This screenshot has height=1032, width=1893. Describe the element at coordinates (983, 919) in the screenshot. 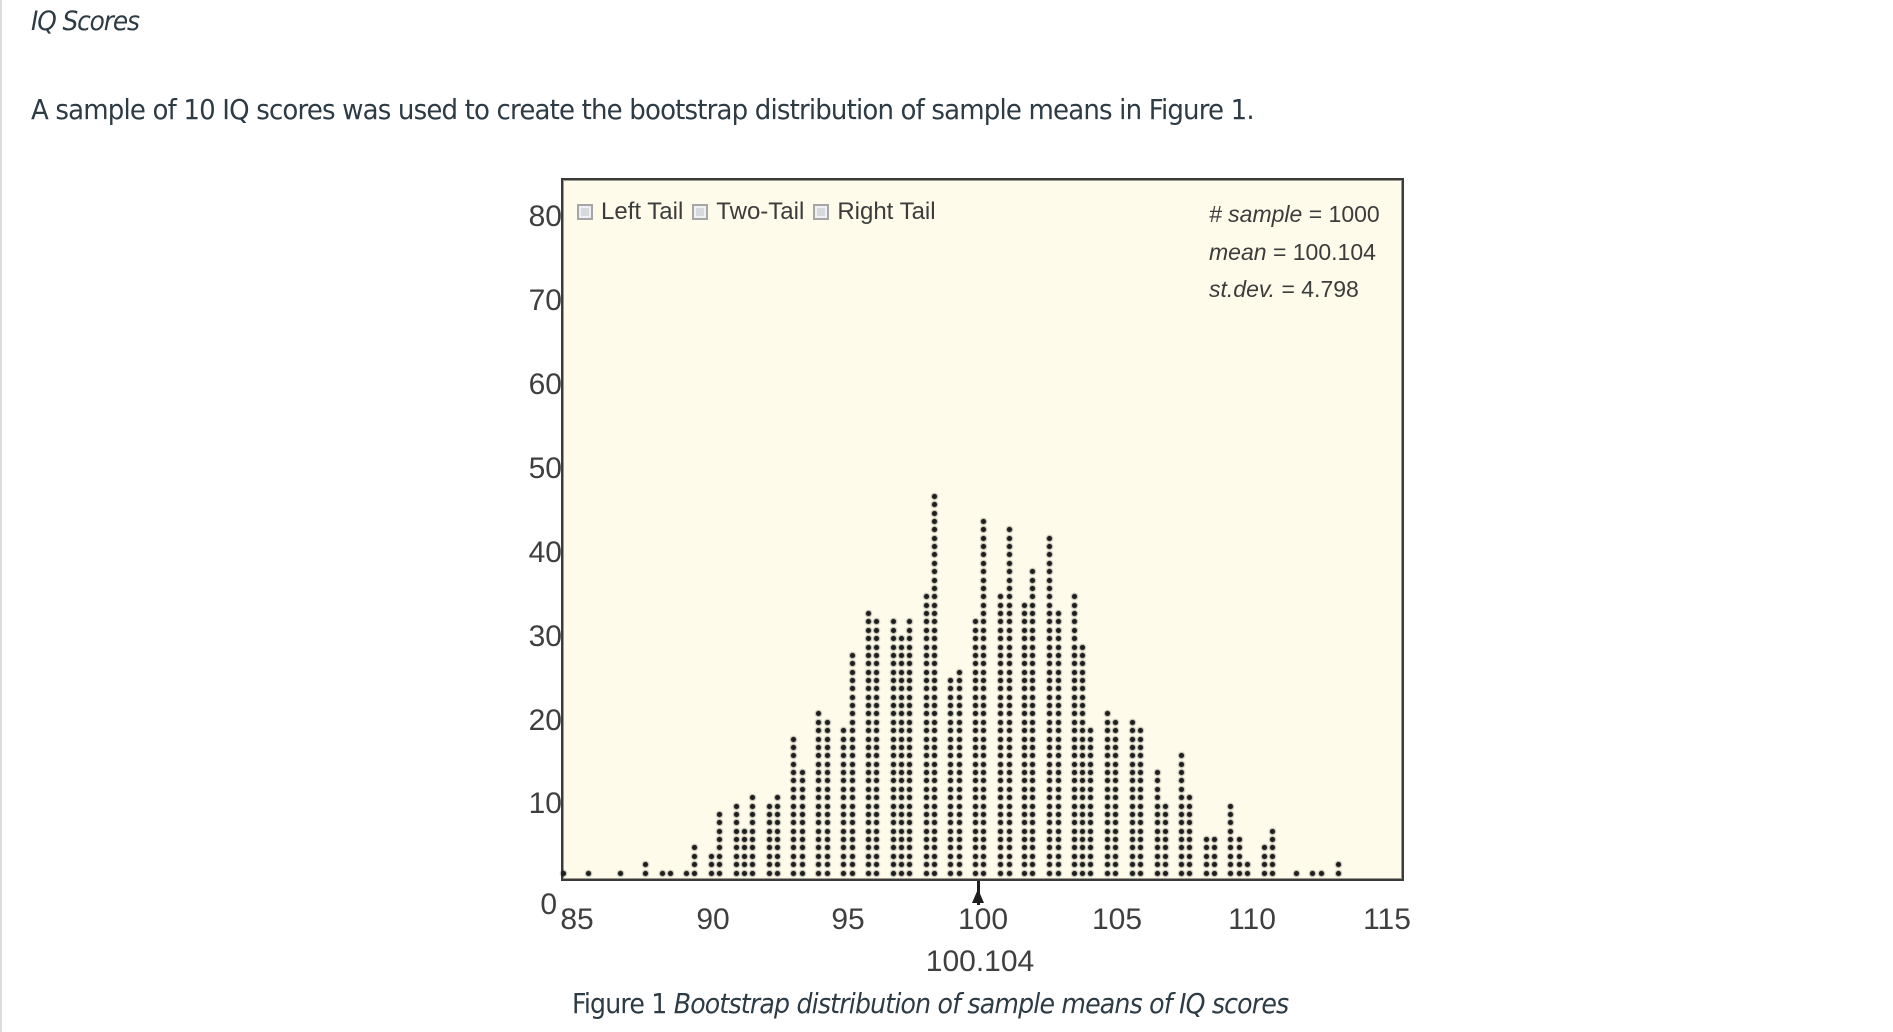

I see `x-tick-label: 100` at that location.